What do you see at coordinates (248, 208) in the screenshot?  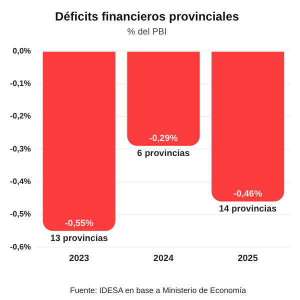 I see `annotation: 14 provincias` at bounding box center [248, 208].